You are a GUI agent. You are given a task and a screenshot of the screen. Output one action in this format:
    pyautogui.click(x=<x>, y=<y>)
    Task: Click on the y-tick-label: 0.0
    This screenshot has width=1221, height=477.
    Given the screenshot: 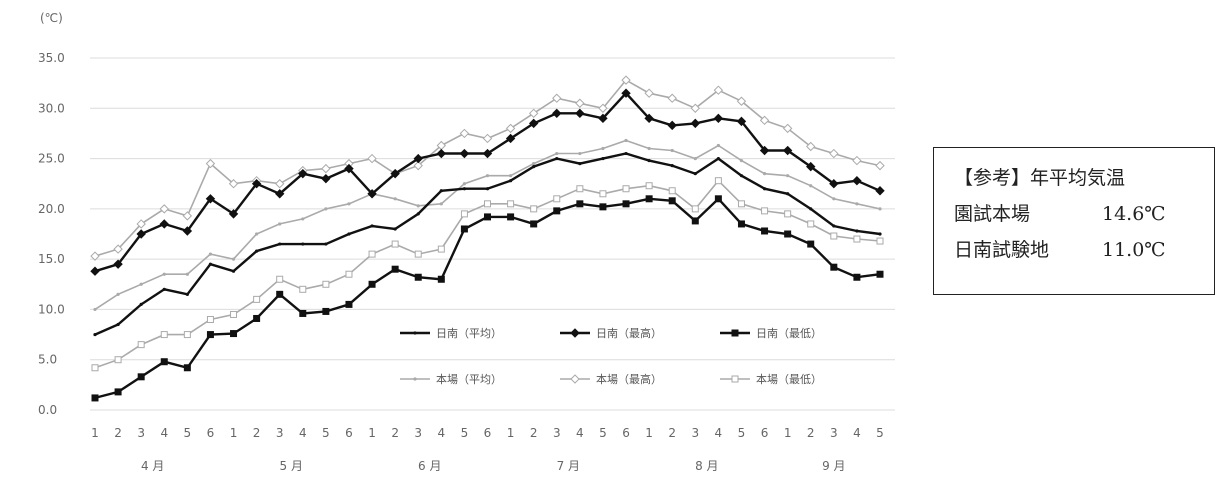 What is the action you would take?
    pyautogui.click(x=47, y=410)
    